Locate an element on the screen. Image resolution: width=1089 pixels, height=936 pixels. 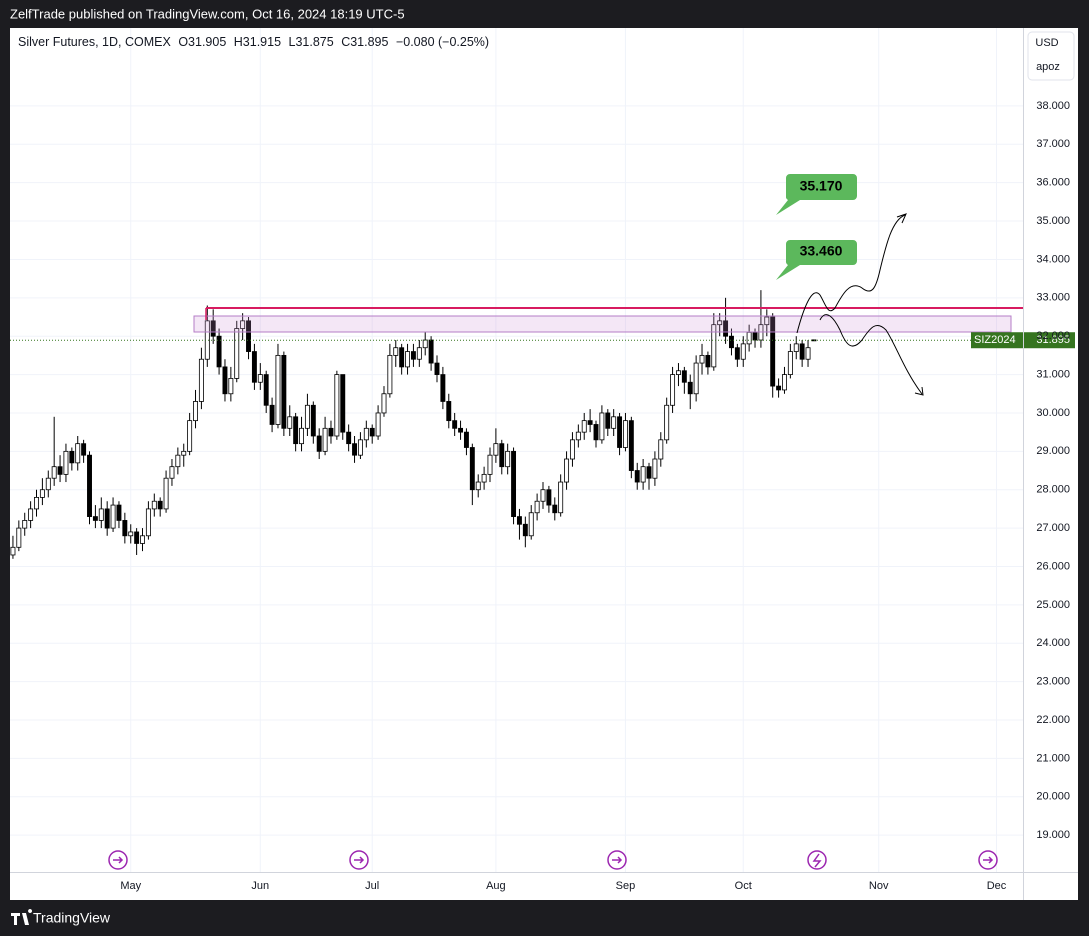
ohlc-value: 31.875 is located at coordinates (314, 42).